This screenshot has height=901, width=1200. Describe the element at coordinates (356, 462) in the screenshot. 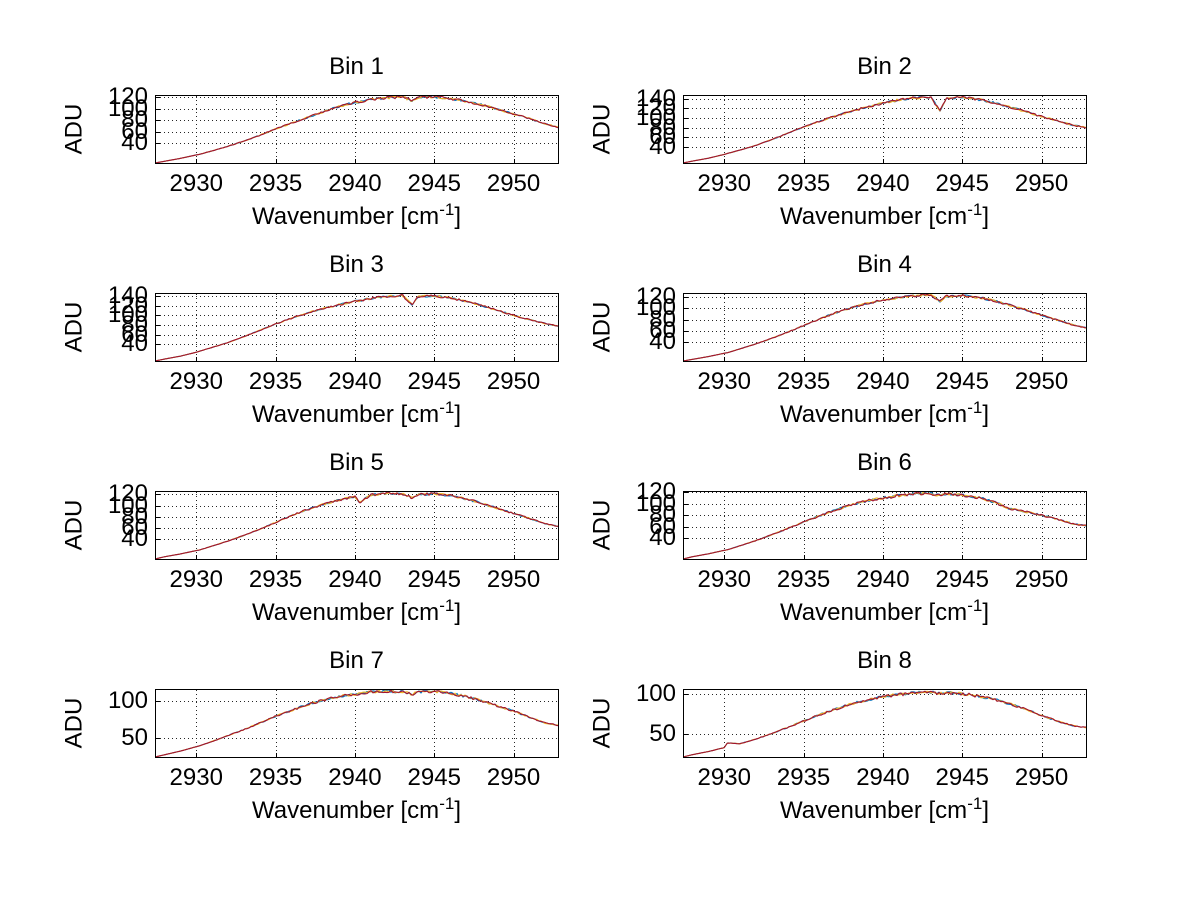

I see `plot-title: Bin 5` at that location.